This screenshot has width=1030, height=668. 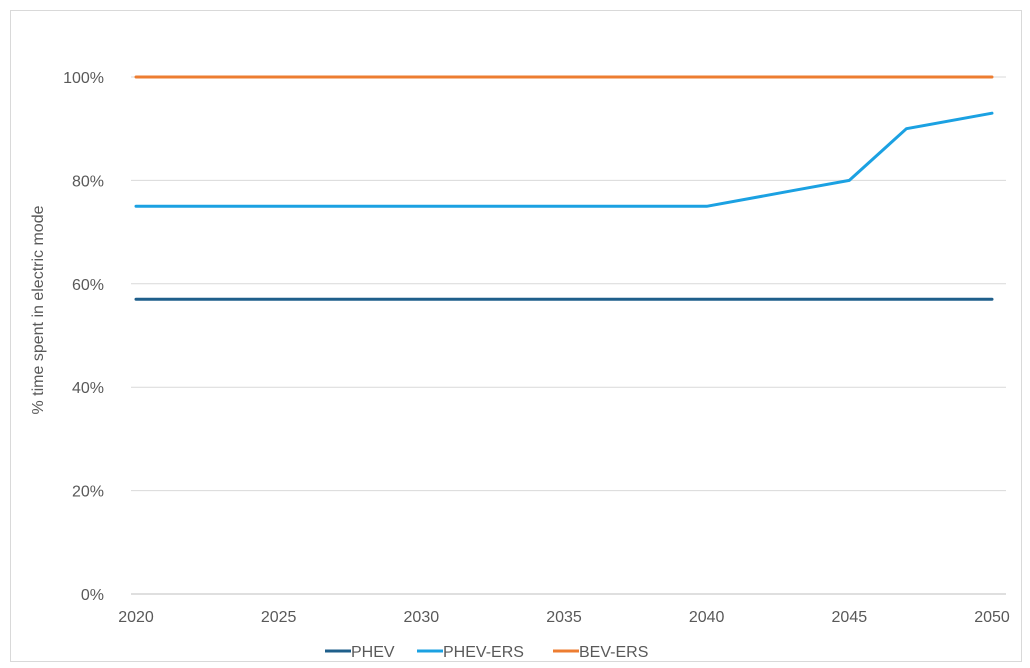 What do you see at coordinates (707, 617) in the screenshot?
I see `x-tick-label: 2040` at bounding box center [707, 617].